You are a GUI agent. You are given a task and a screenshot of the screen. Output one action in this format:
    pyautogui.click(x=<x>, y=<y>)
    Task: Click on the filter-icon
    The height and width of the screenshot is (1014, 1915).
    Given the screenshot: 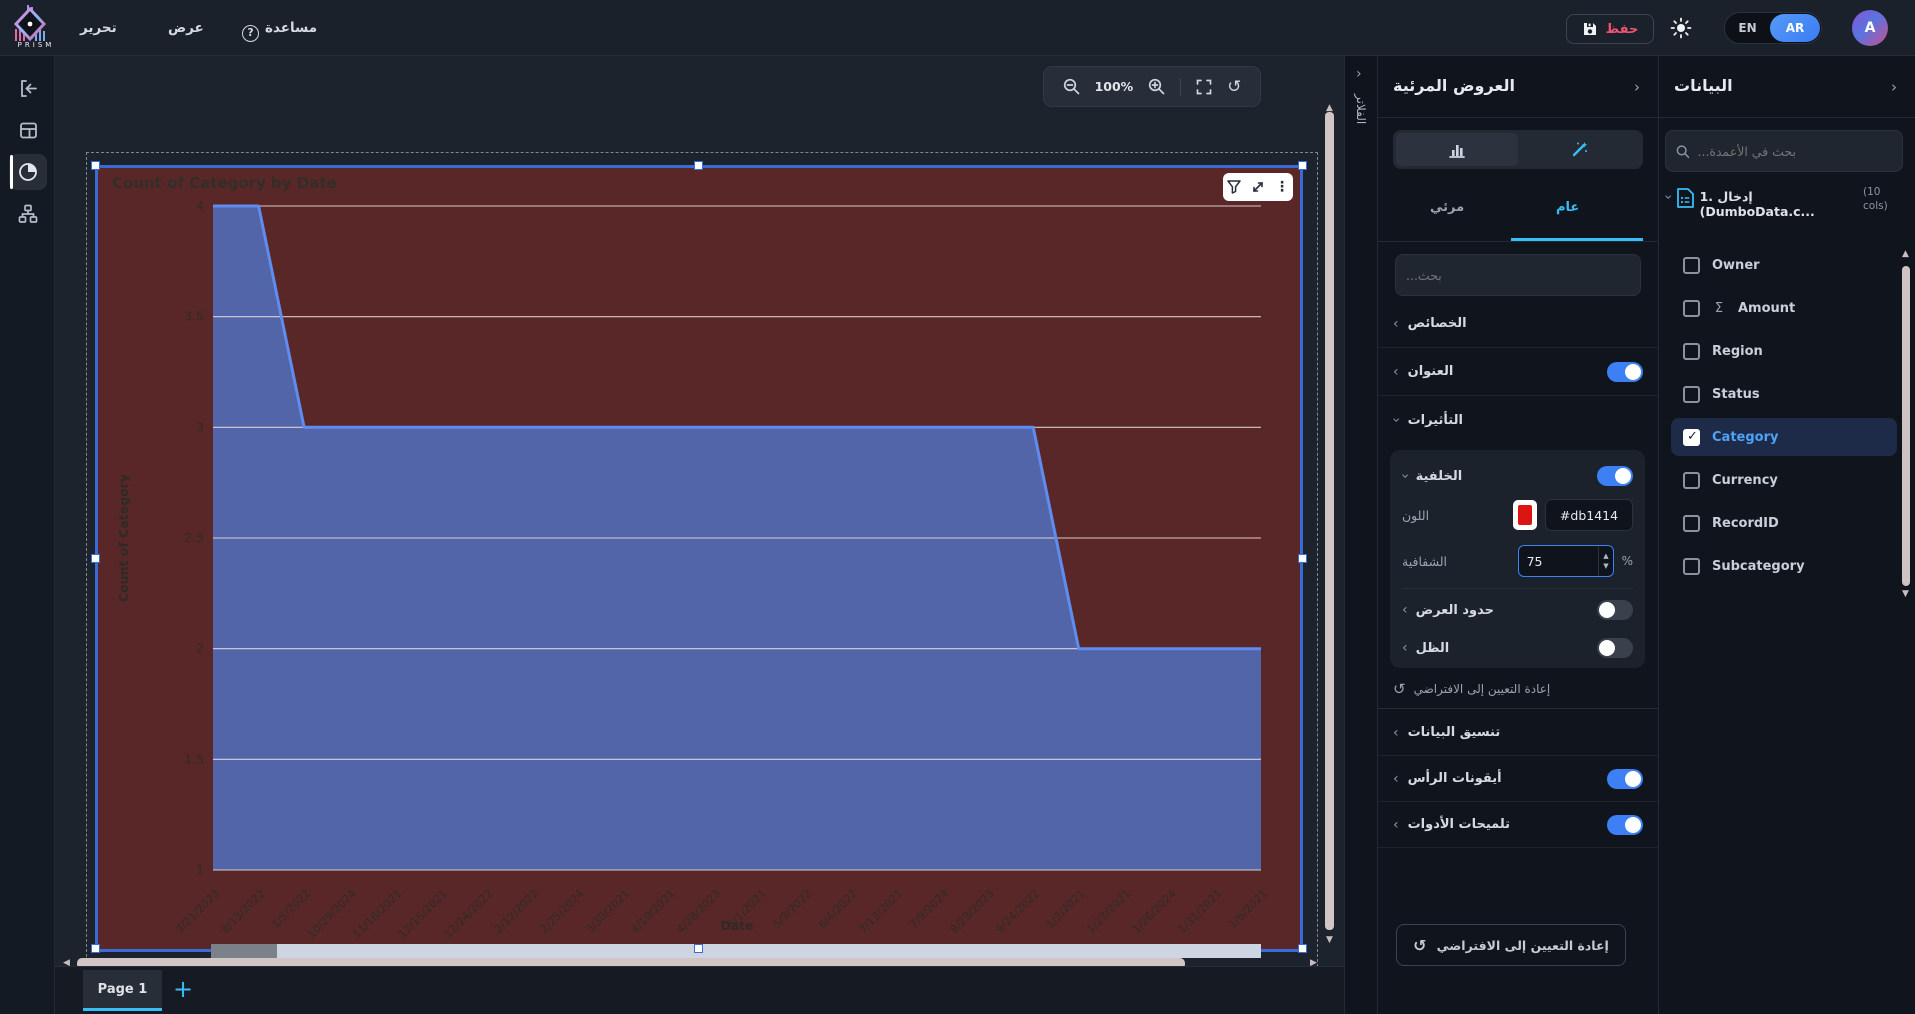 What is the action you would take?
    pyautogui.click(x=1234, y=187)
    